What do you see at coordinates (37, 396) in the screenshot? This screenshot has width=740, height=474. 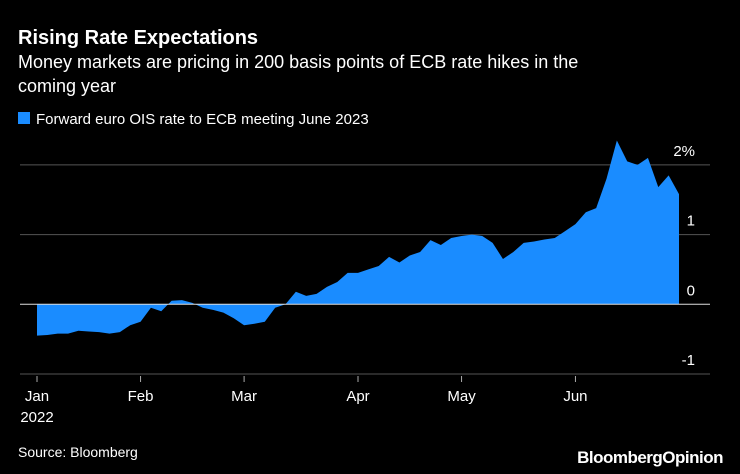 I see `x-tick-label: Jan` at bounding box center [37, 396].